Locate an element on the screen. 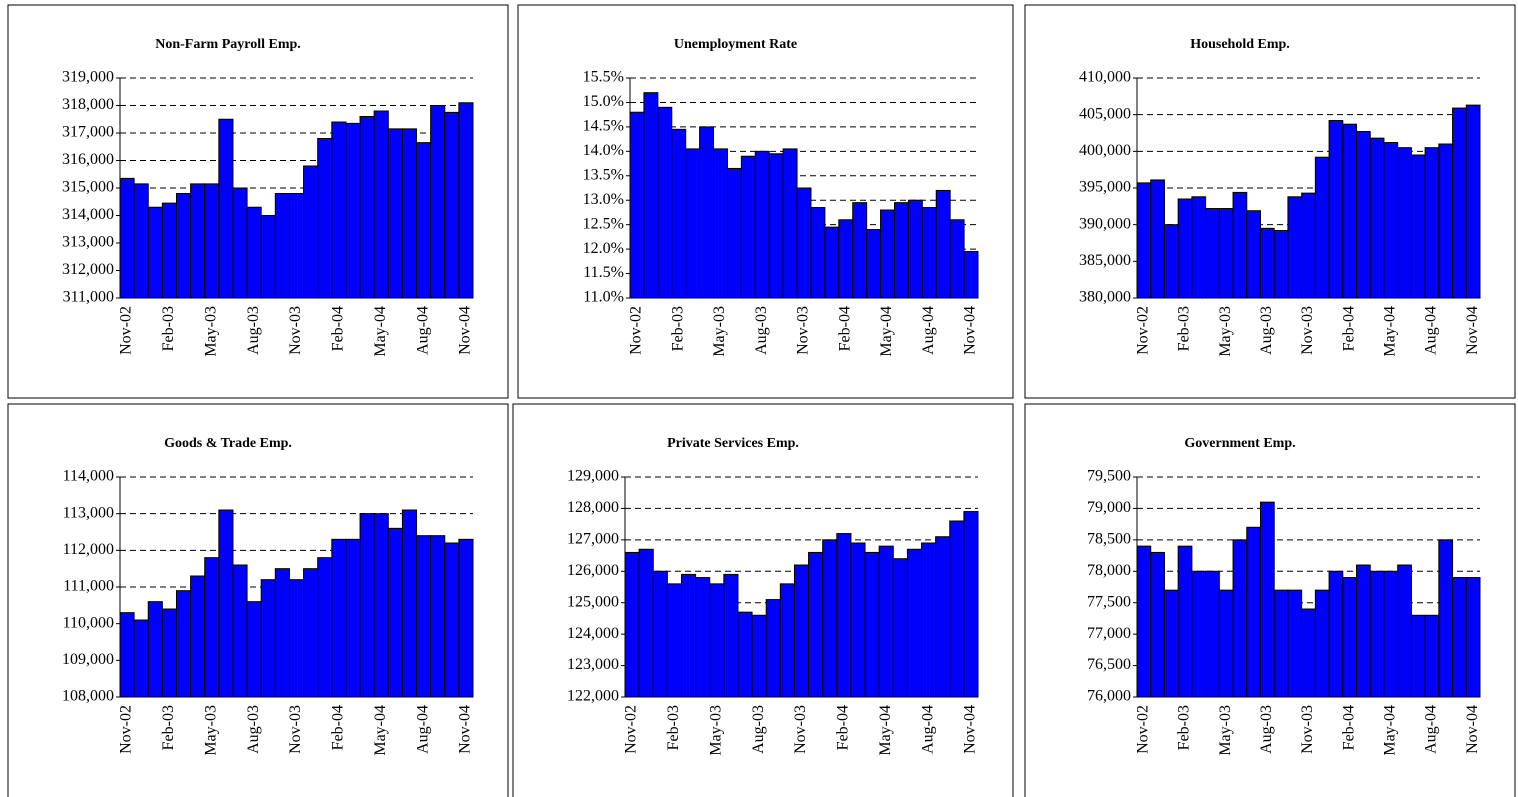 The image size is (1518, 797). chart-title: Government Emp. is located at coordinates (1239, 443).